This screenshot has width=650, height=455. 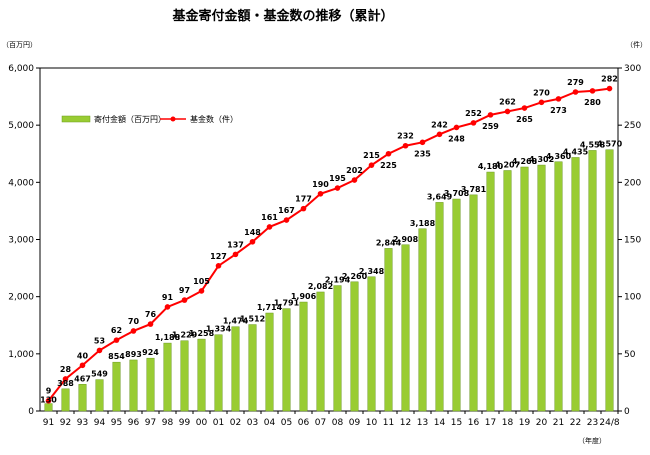 I want to click on bar-value-label: 1,474, so click(x=236, y=321).